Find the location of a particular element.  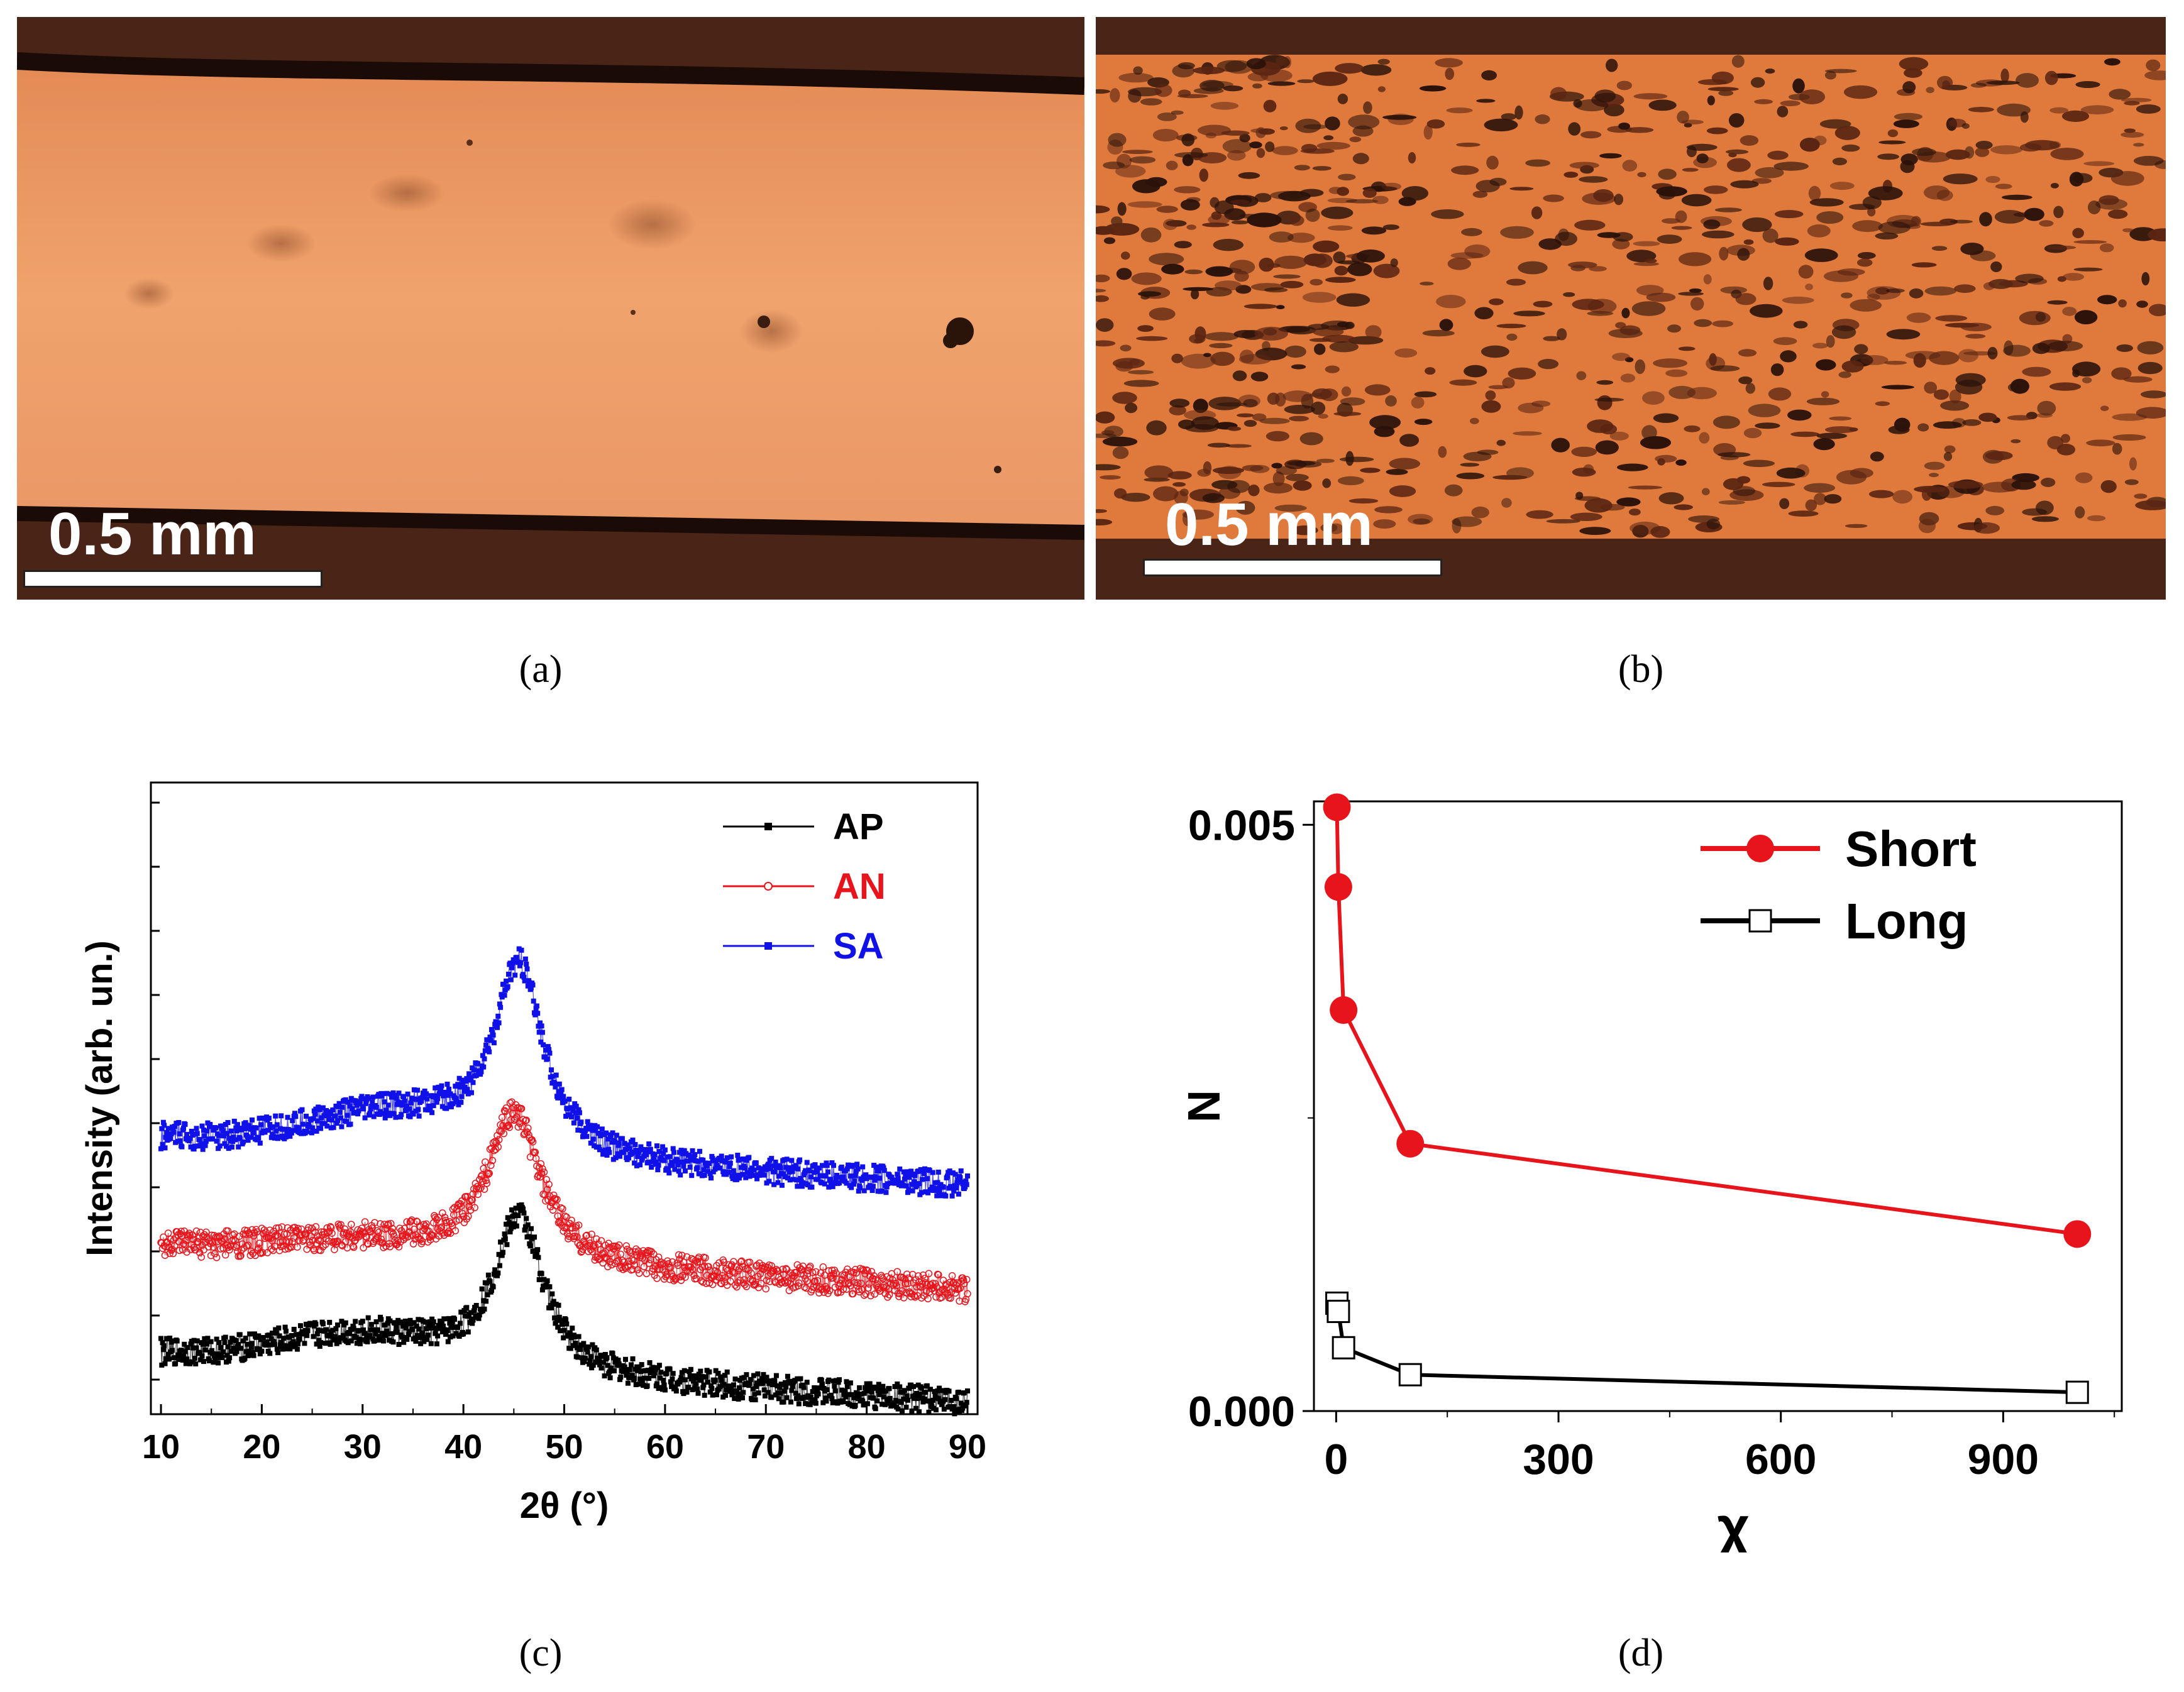

series-AN is located at coordinates (564, 1201).